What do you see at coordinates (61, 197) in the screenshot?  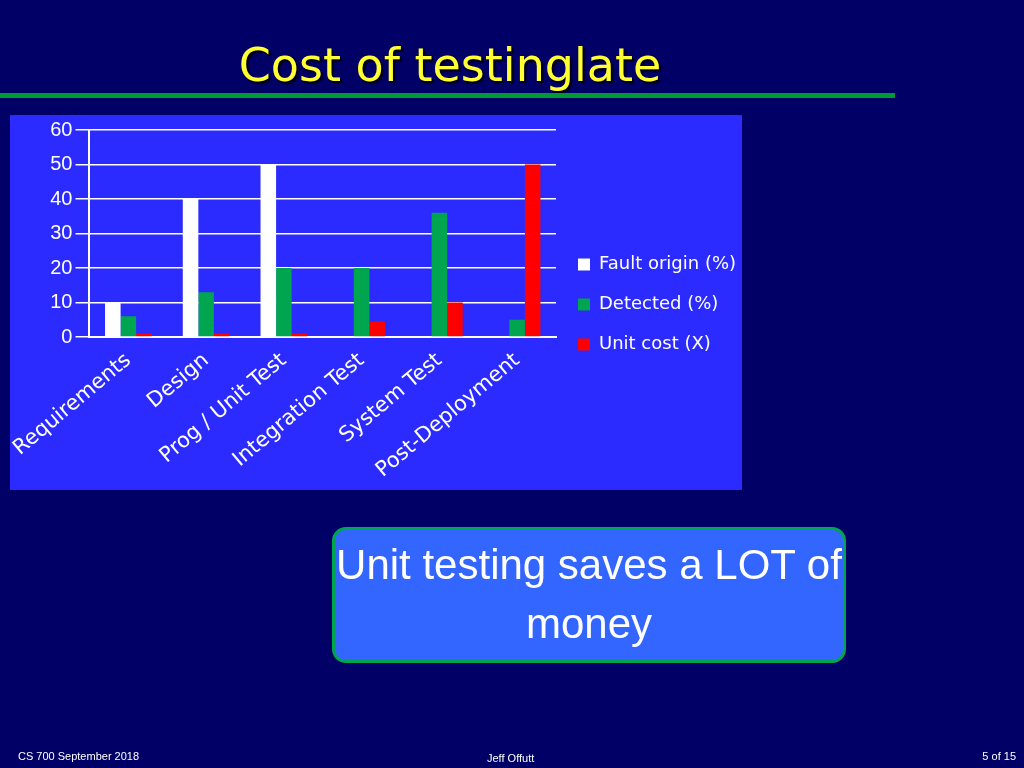 I see `y-tick-label: 40` at bounding box center [61, 197].